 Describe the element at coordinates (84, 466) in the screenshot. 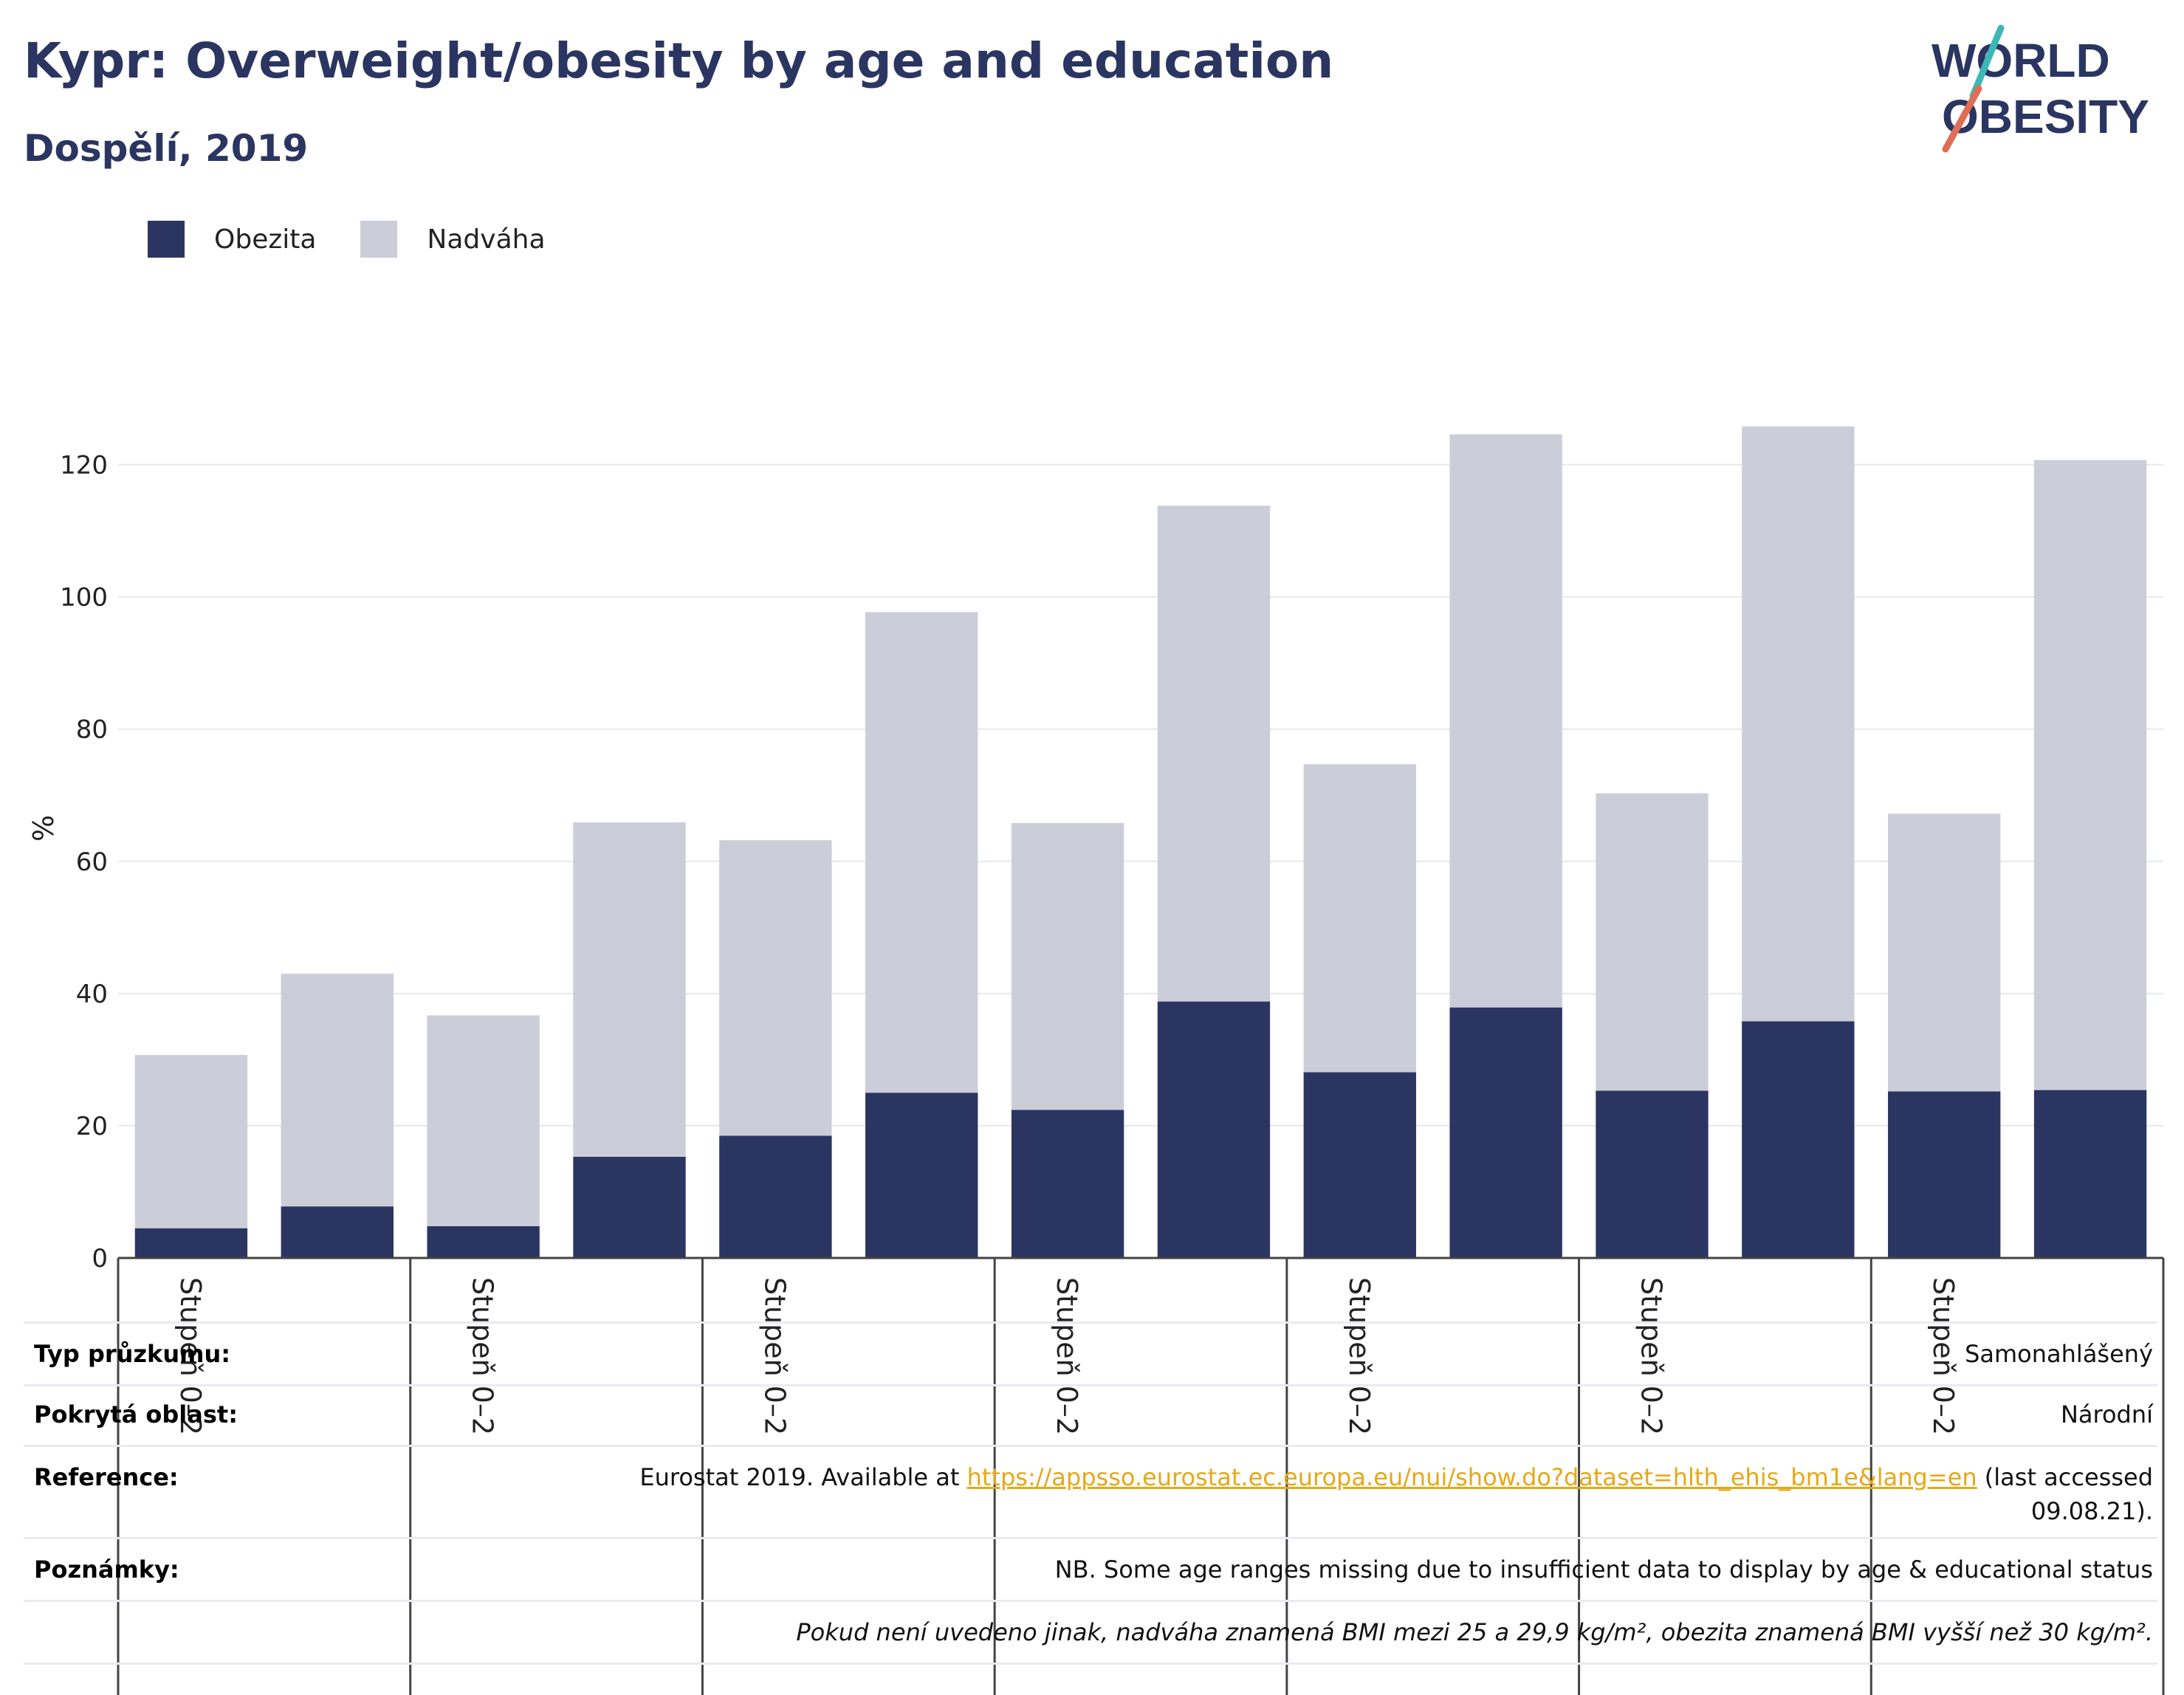

I see `y-tick-label: 120` at that location.